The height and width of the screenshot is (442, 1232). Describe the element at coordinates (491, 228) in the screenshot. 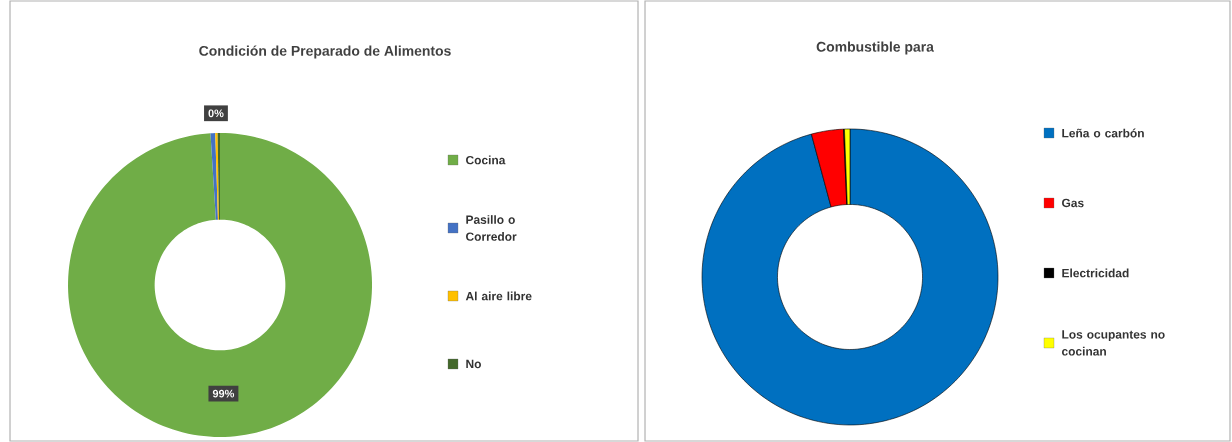

I see `legend-label: Pasillo o Corredor` at that location.